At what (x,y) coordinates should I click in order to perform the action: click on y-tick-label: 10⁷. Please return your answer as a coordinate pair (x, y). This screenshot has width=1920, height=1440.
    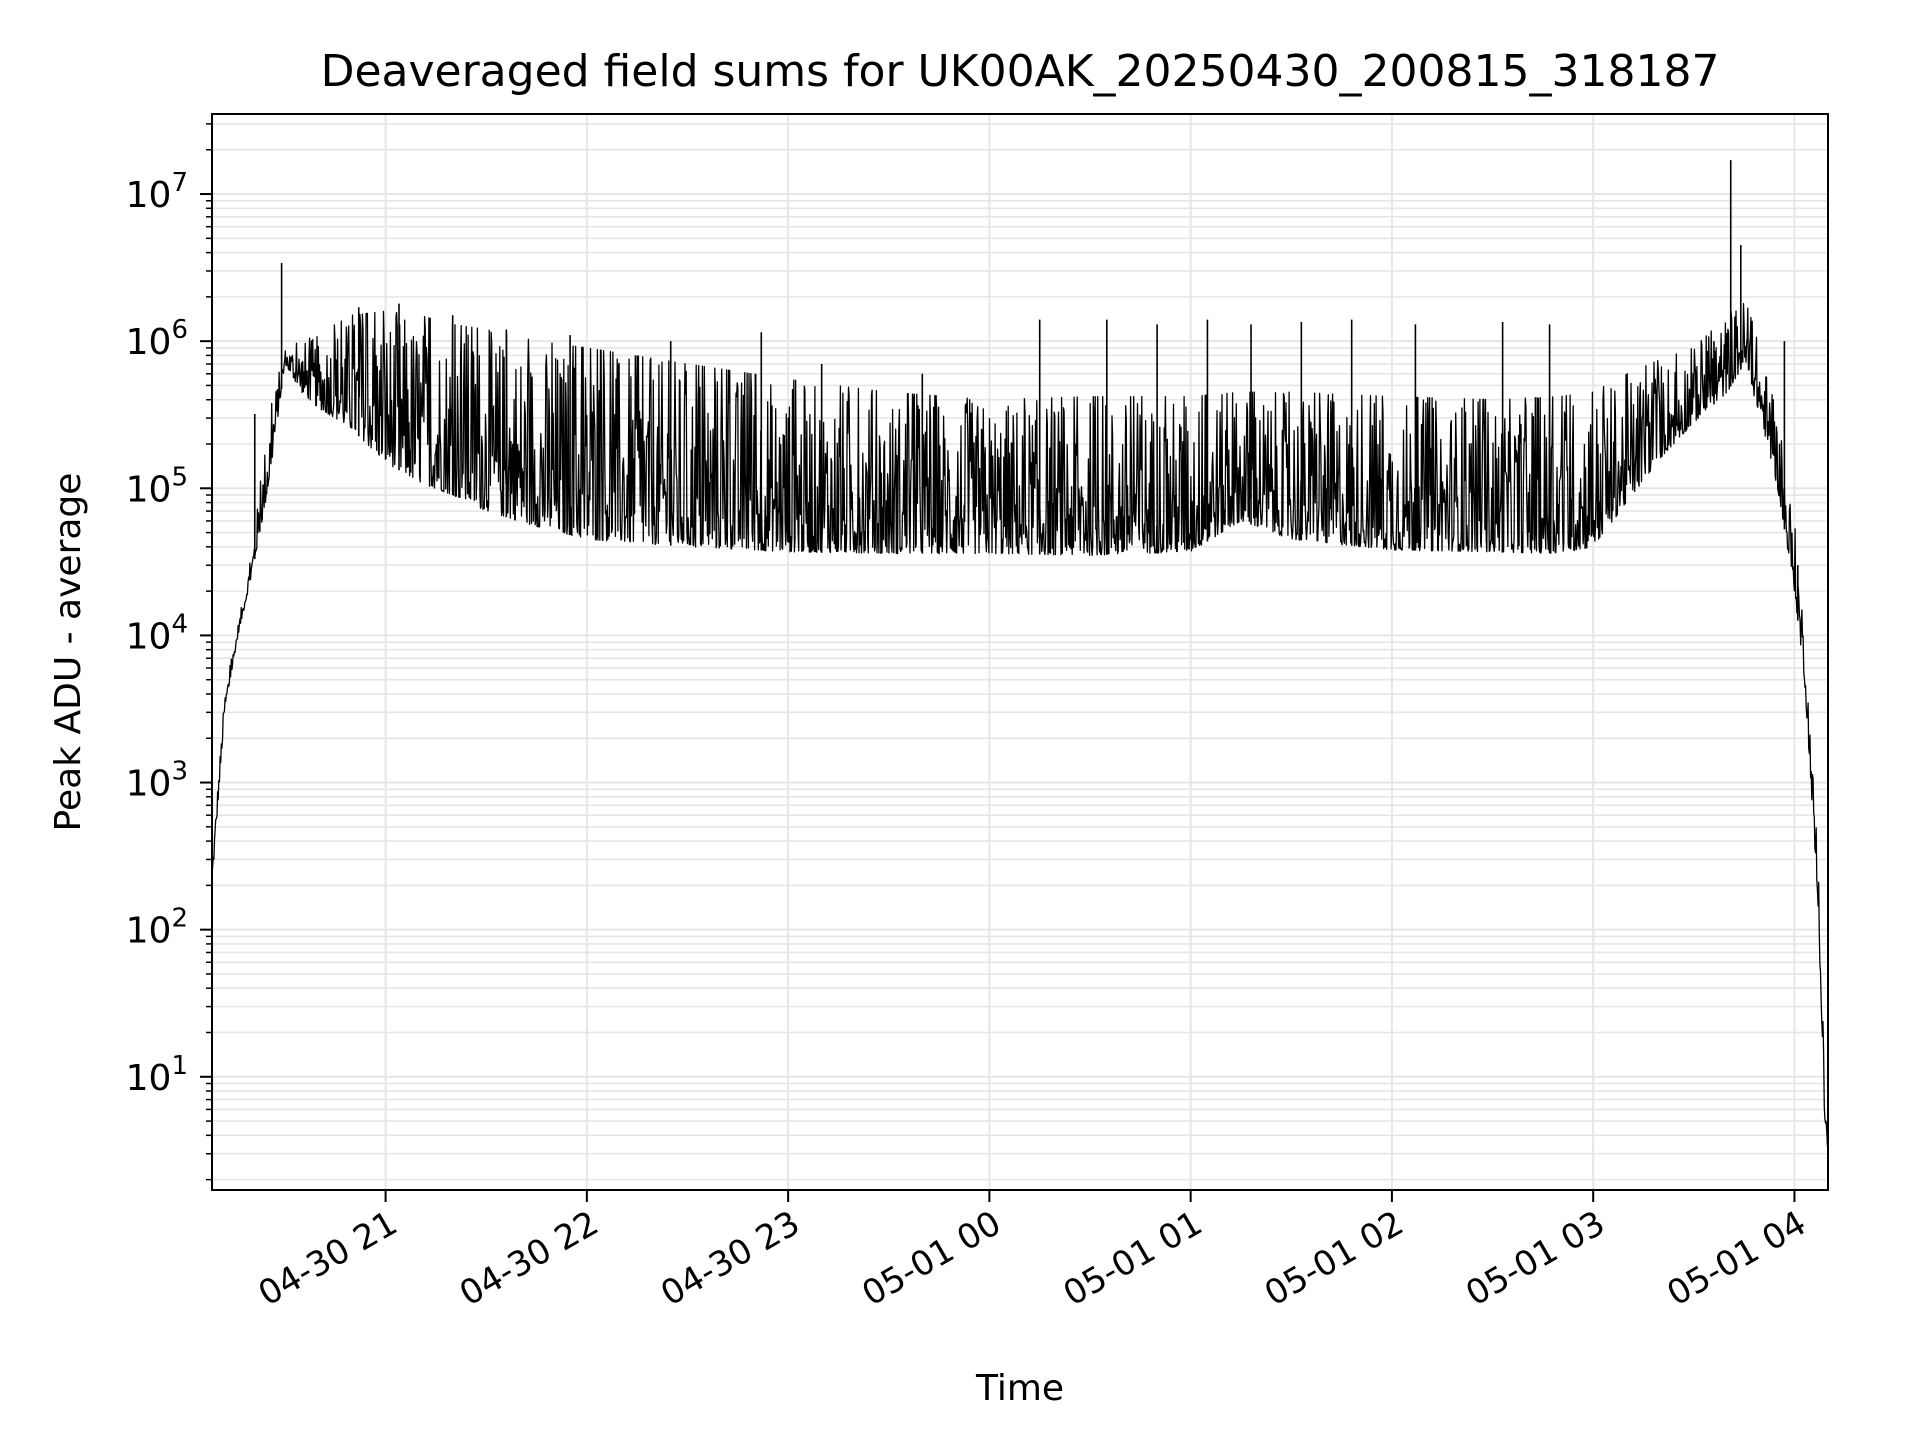
    Looking at the image, I should click on (157, 192).